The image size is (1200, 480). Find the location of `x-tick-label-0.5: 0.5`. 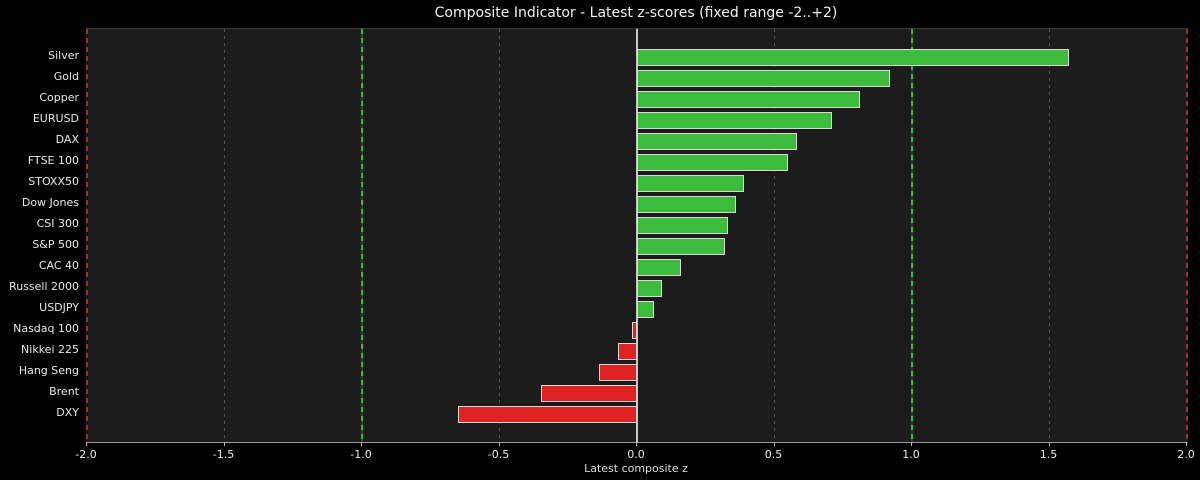

x-tick-label-0.5: 0.5 is located at coordinates (773, 454).